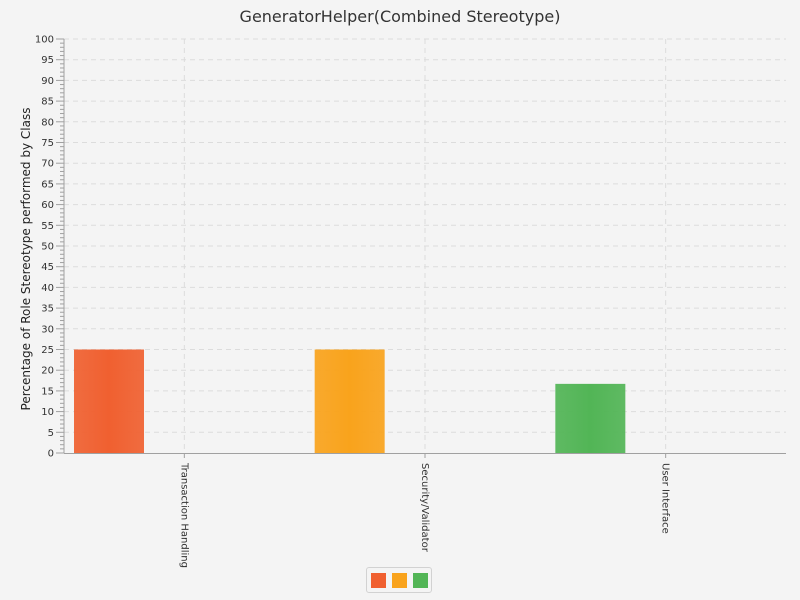 This screenshot has height=600, width=800. I want to click on y-tick-label: 60, so click(47, 205).